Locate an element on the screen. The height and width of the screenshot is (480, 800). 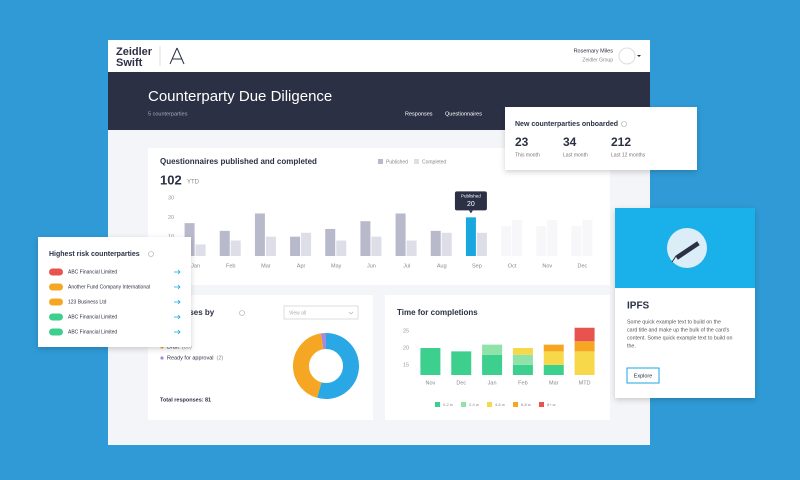
caret is located at coordinates (639, 56).